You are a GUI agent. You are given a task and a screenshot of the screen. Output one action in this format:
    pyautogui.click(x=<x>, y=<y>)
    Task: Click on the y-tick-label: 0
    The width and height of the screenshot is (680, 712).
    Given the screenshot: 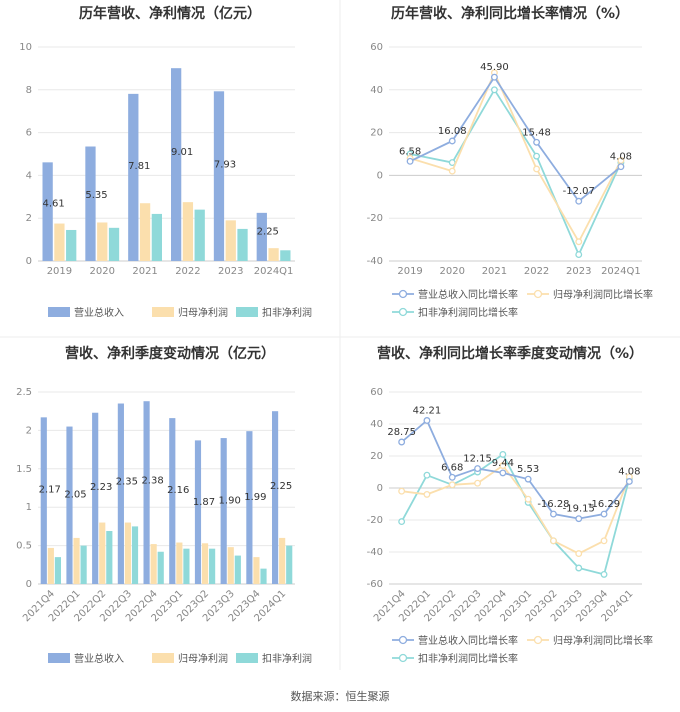 What is the action you would take?
    pyautogui.click(x=29, y=261)
    